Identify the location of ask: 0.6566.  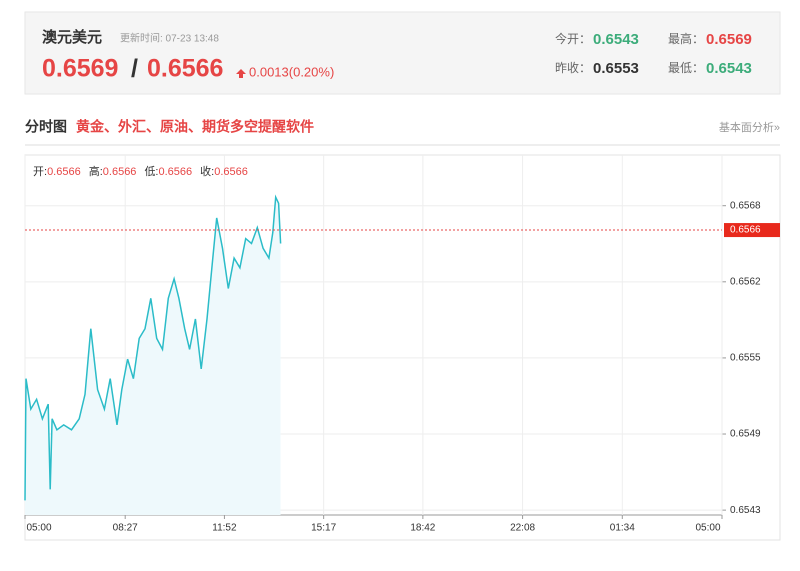
(185, 69).